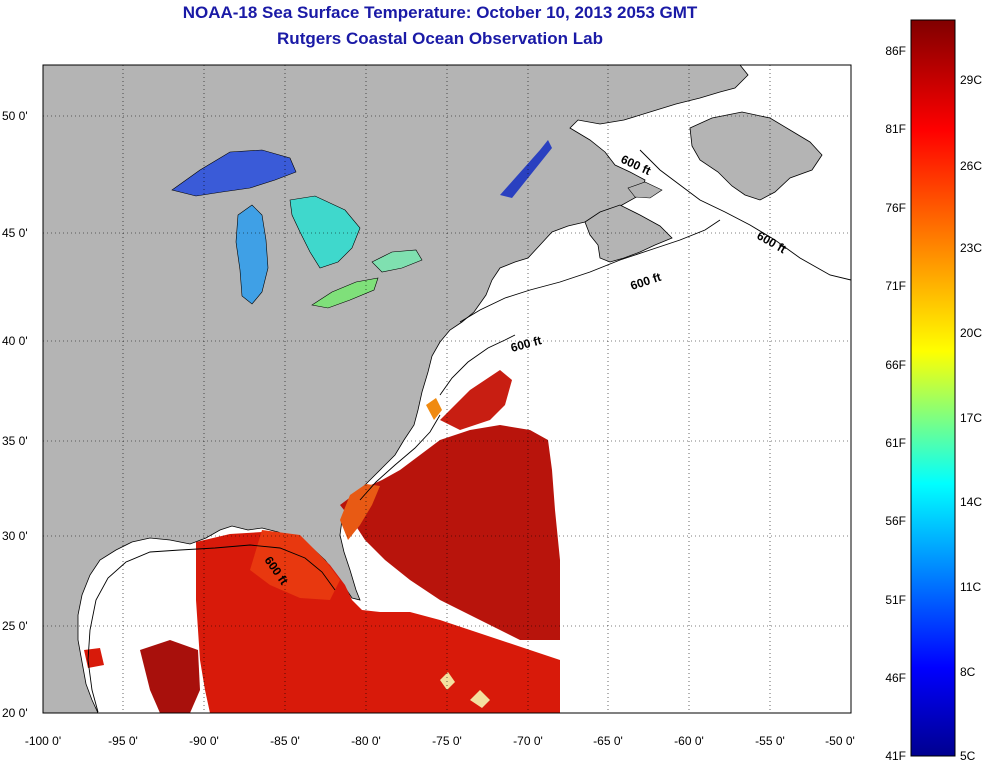  I want to click on lon-label: -80 0', so click(366, 741).